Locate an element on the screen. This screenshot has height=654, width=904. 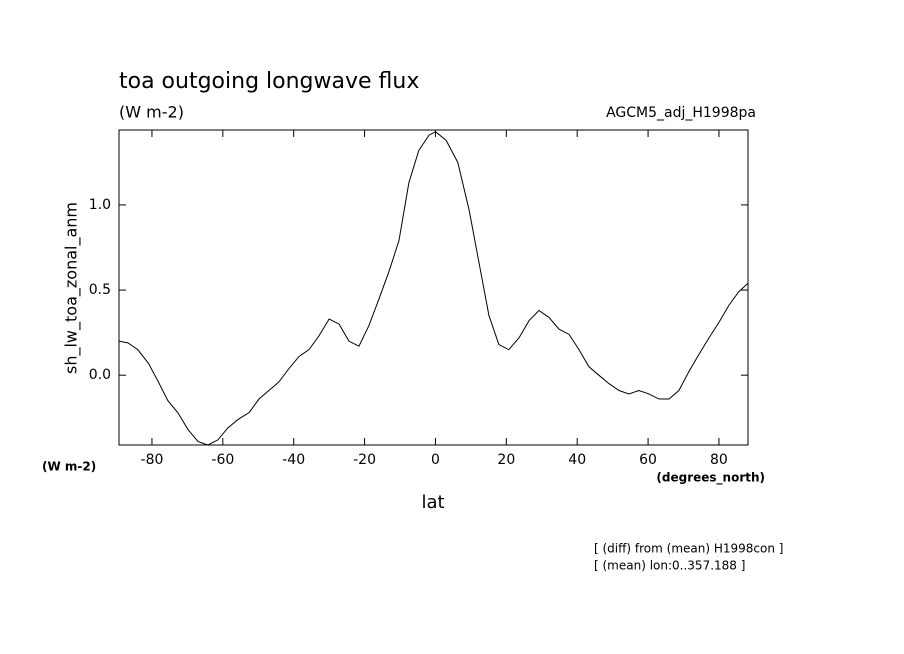
x-tick-label: -80 is located at coordinates (152, 460).